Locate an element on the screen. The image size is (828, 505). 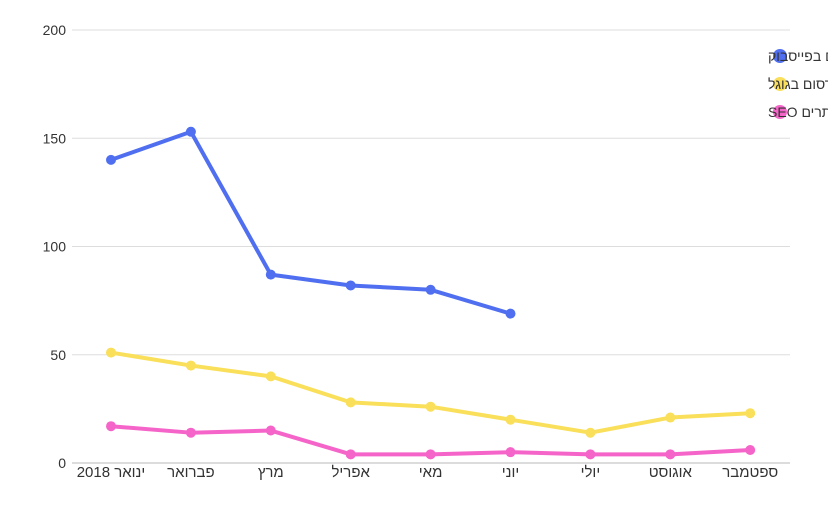
x-tick-label: ספטמבר is located at coordinates (750, 472).